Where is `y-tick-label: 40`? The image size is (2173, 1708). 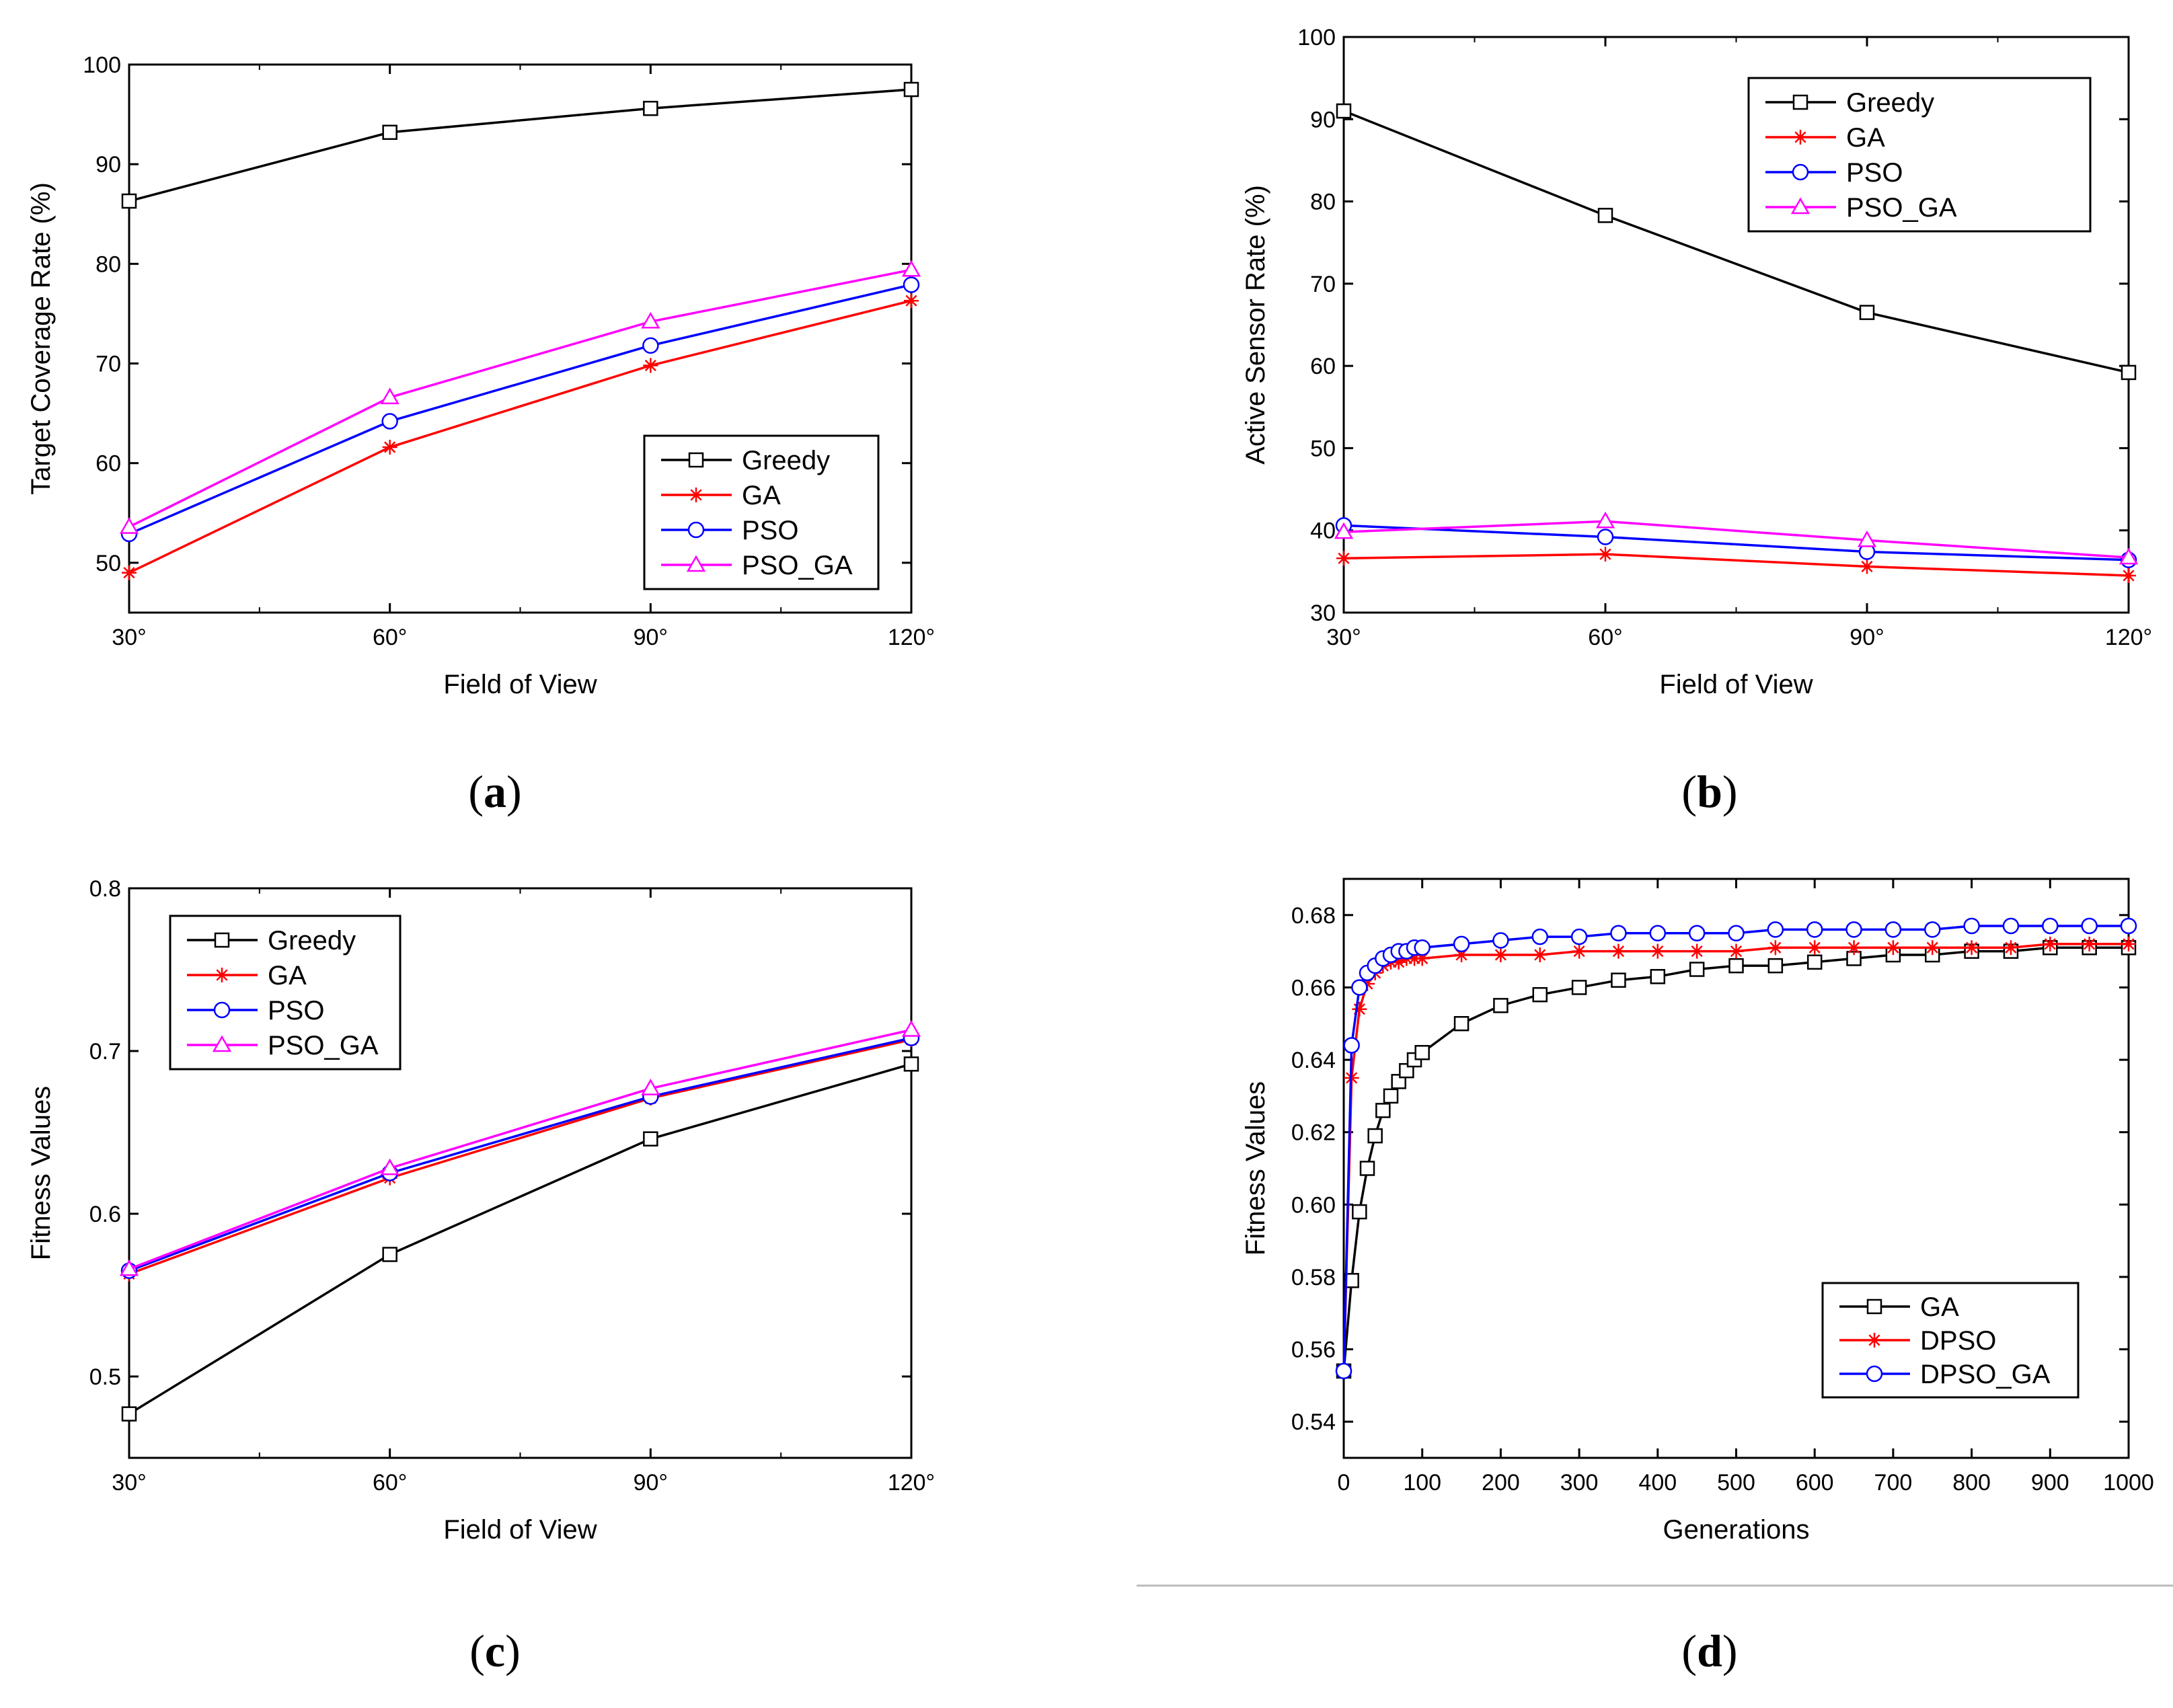
y-tick-label: 40 is located at coordinates (1323, 531).